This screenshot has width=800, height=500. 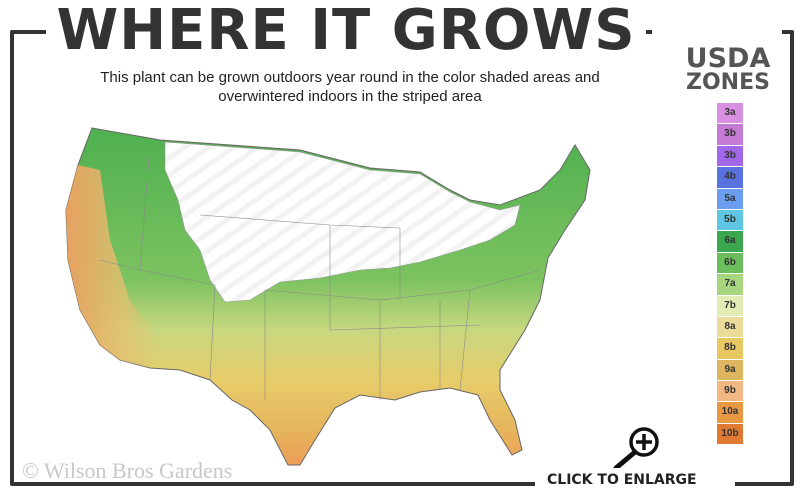 What do you see at coordinates (730, 198) in the screenshot?
I see `legend-zone-5a: 5a` at bounding box center [730, 198].